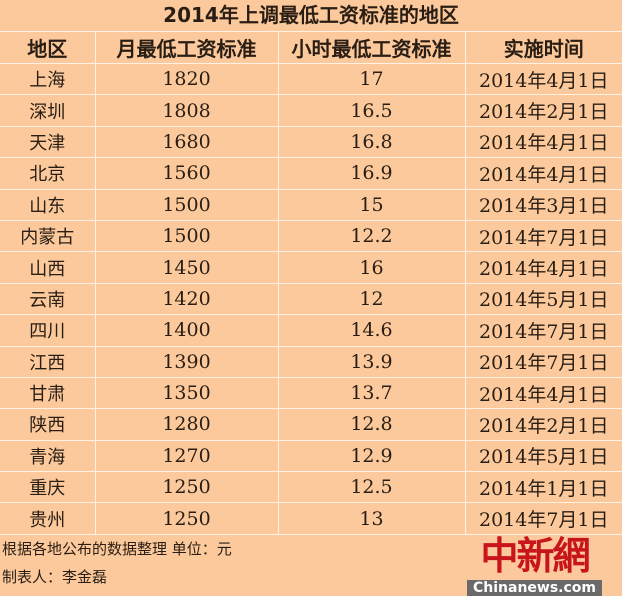 The height and width of the screenshot is (596, 622). I want to click on table-row: 重庆 1250 12.5 2014年1月1日, so click(311, 487).